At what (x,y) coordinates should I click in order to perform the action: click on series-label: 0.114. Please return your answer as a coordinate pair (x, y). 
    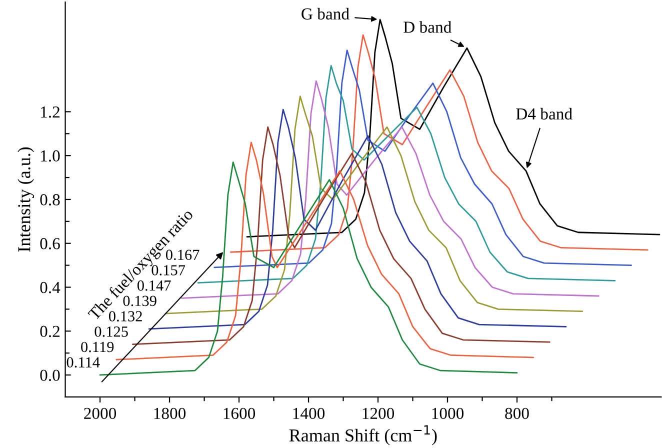
    Looking at the image, I should click on (83, 362).